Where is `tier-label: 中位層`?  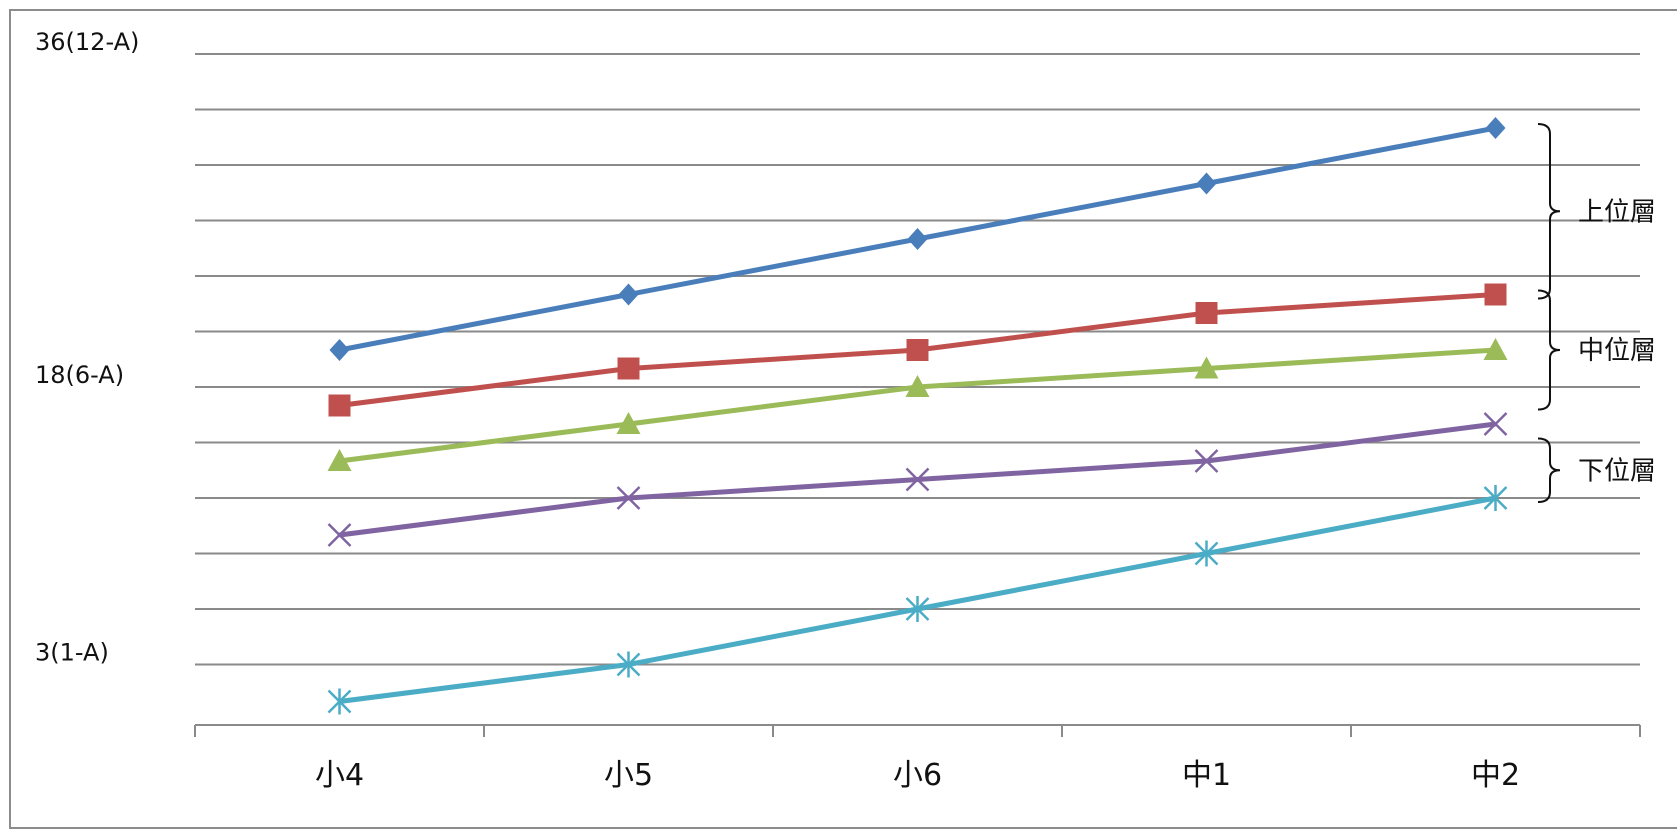
tier-label: 中位層 is located at coordinates (1617, 351).